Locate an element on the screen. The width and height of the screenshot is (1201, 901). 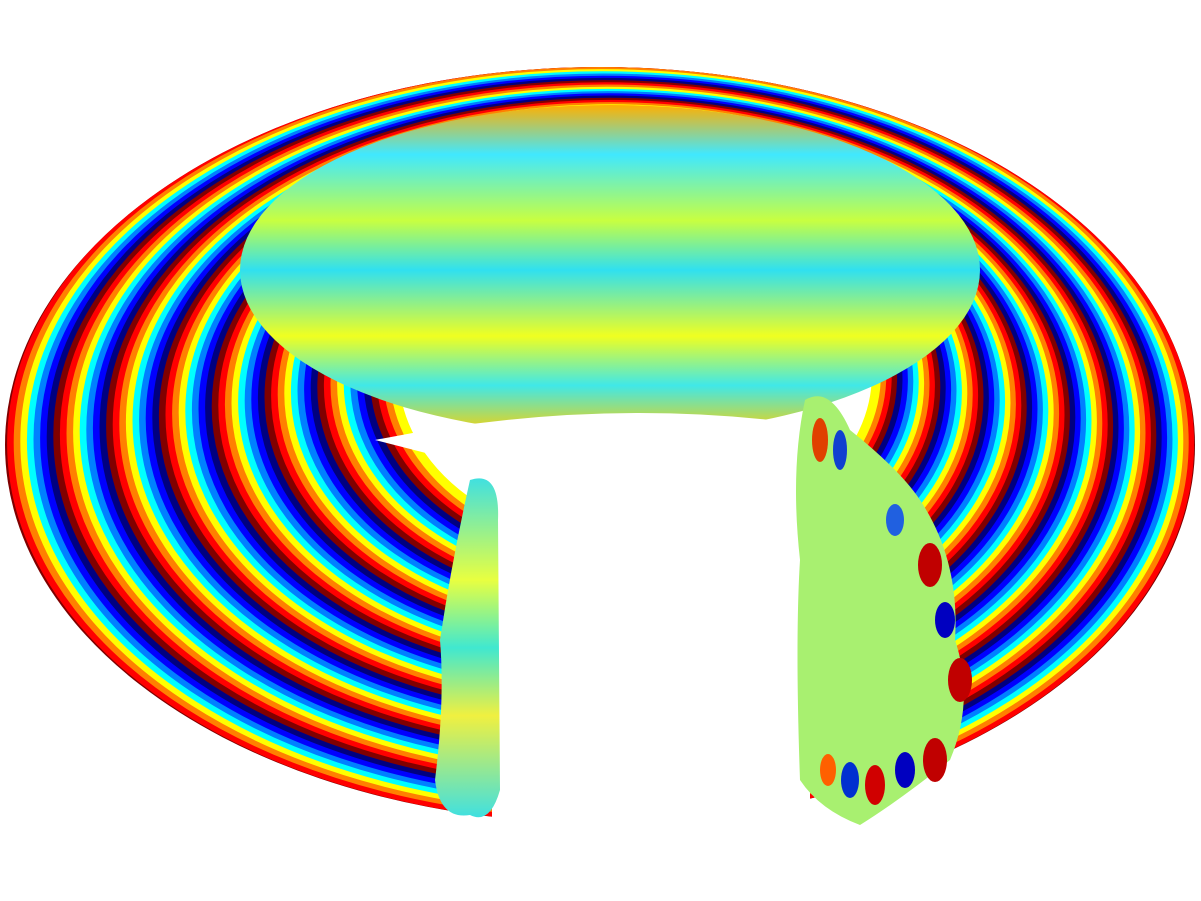
mode-blobs is located at coordinates (892, 611).